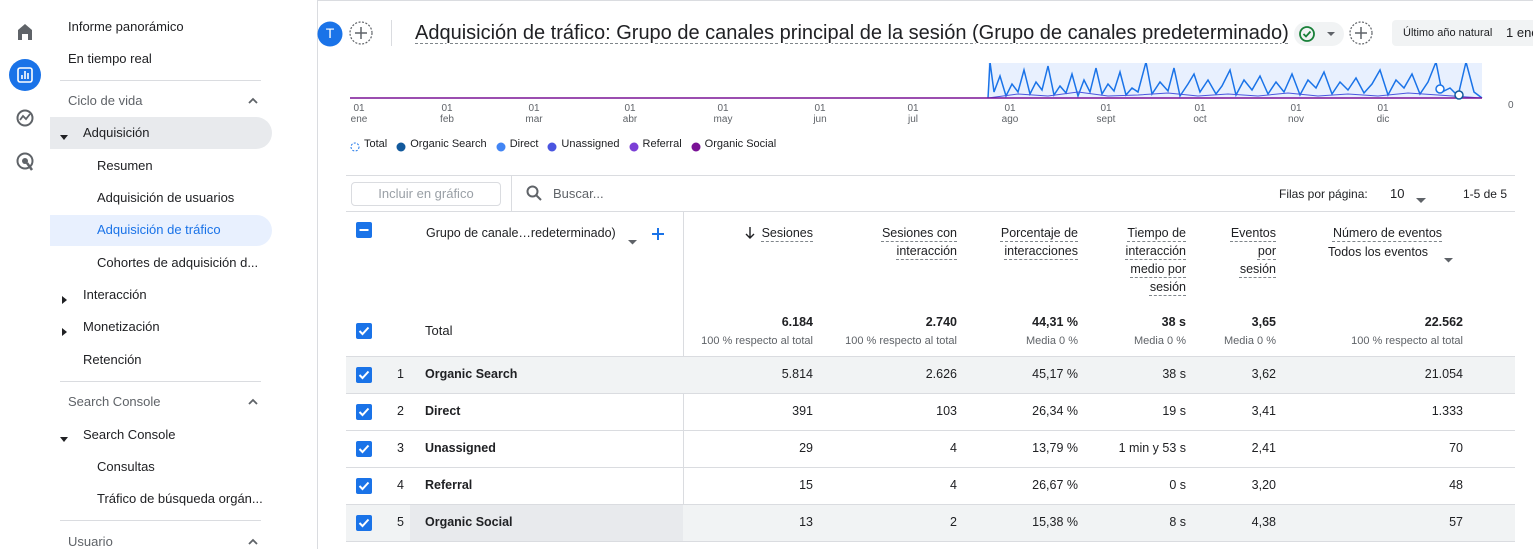 The width and height of the screenshot is (1533, 549). I want to click on row-name: Unassigned, so click(460, 448).